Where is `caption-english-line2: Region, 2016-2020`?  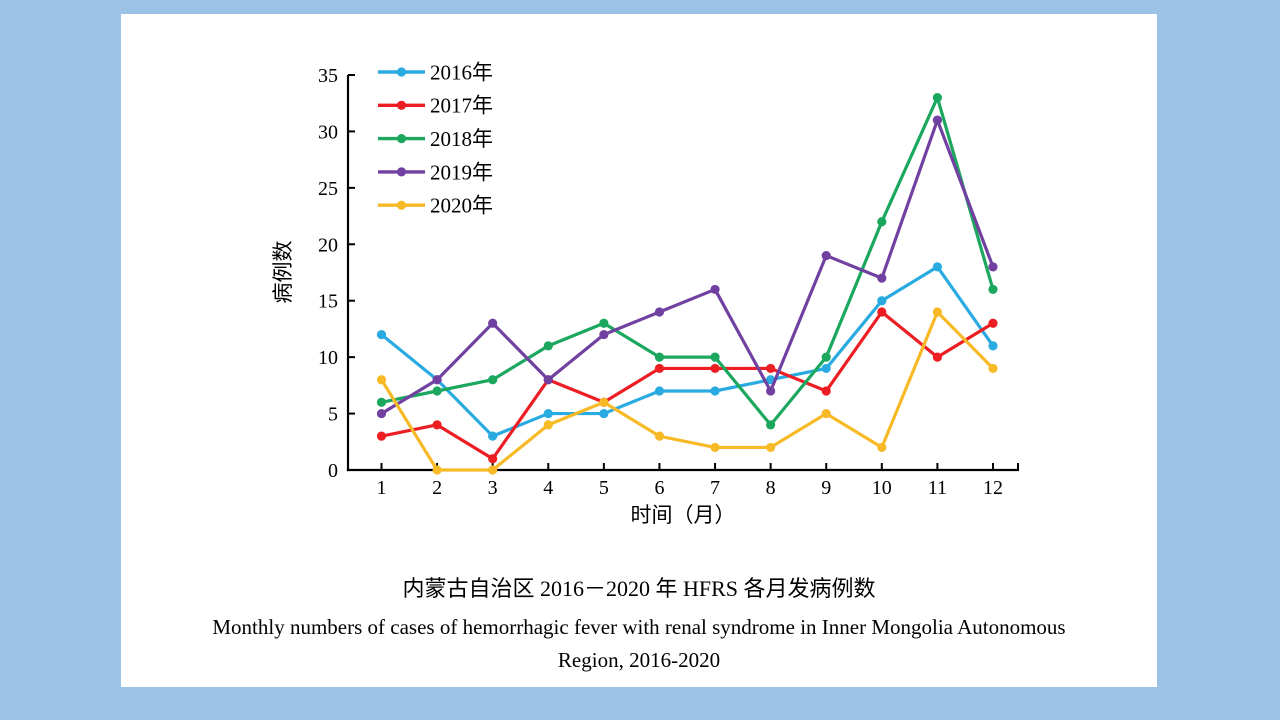
caption-english-line2: Region, 2016-2020 is located at coordinates (639, 660).